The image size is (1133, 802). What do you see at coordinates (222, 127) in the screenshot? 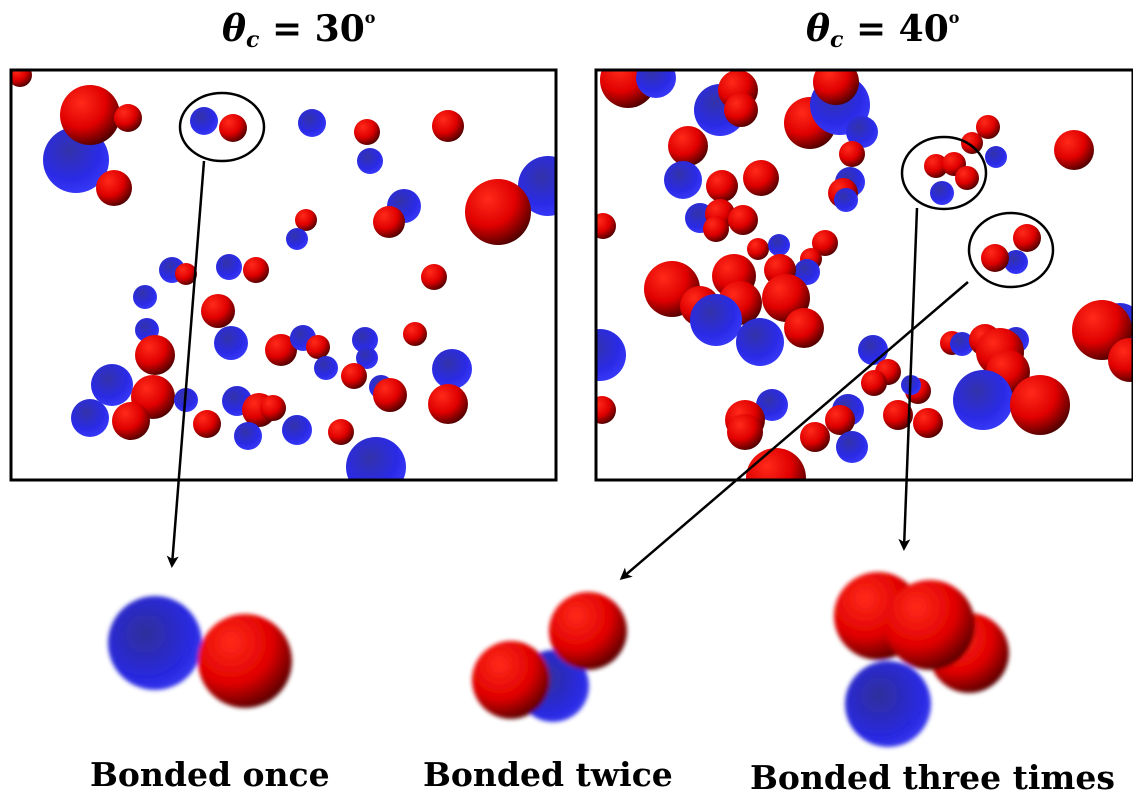
I see `highlight-circle-once` at bounding box center [222, 127].